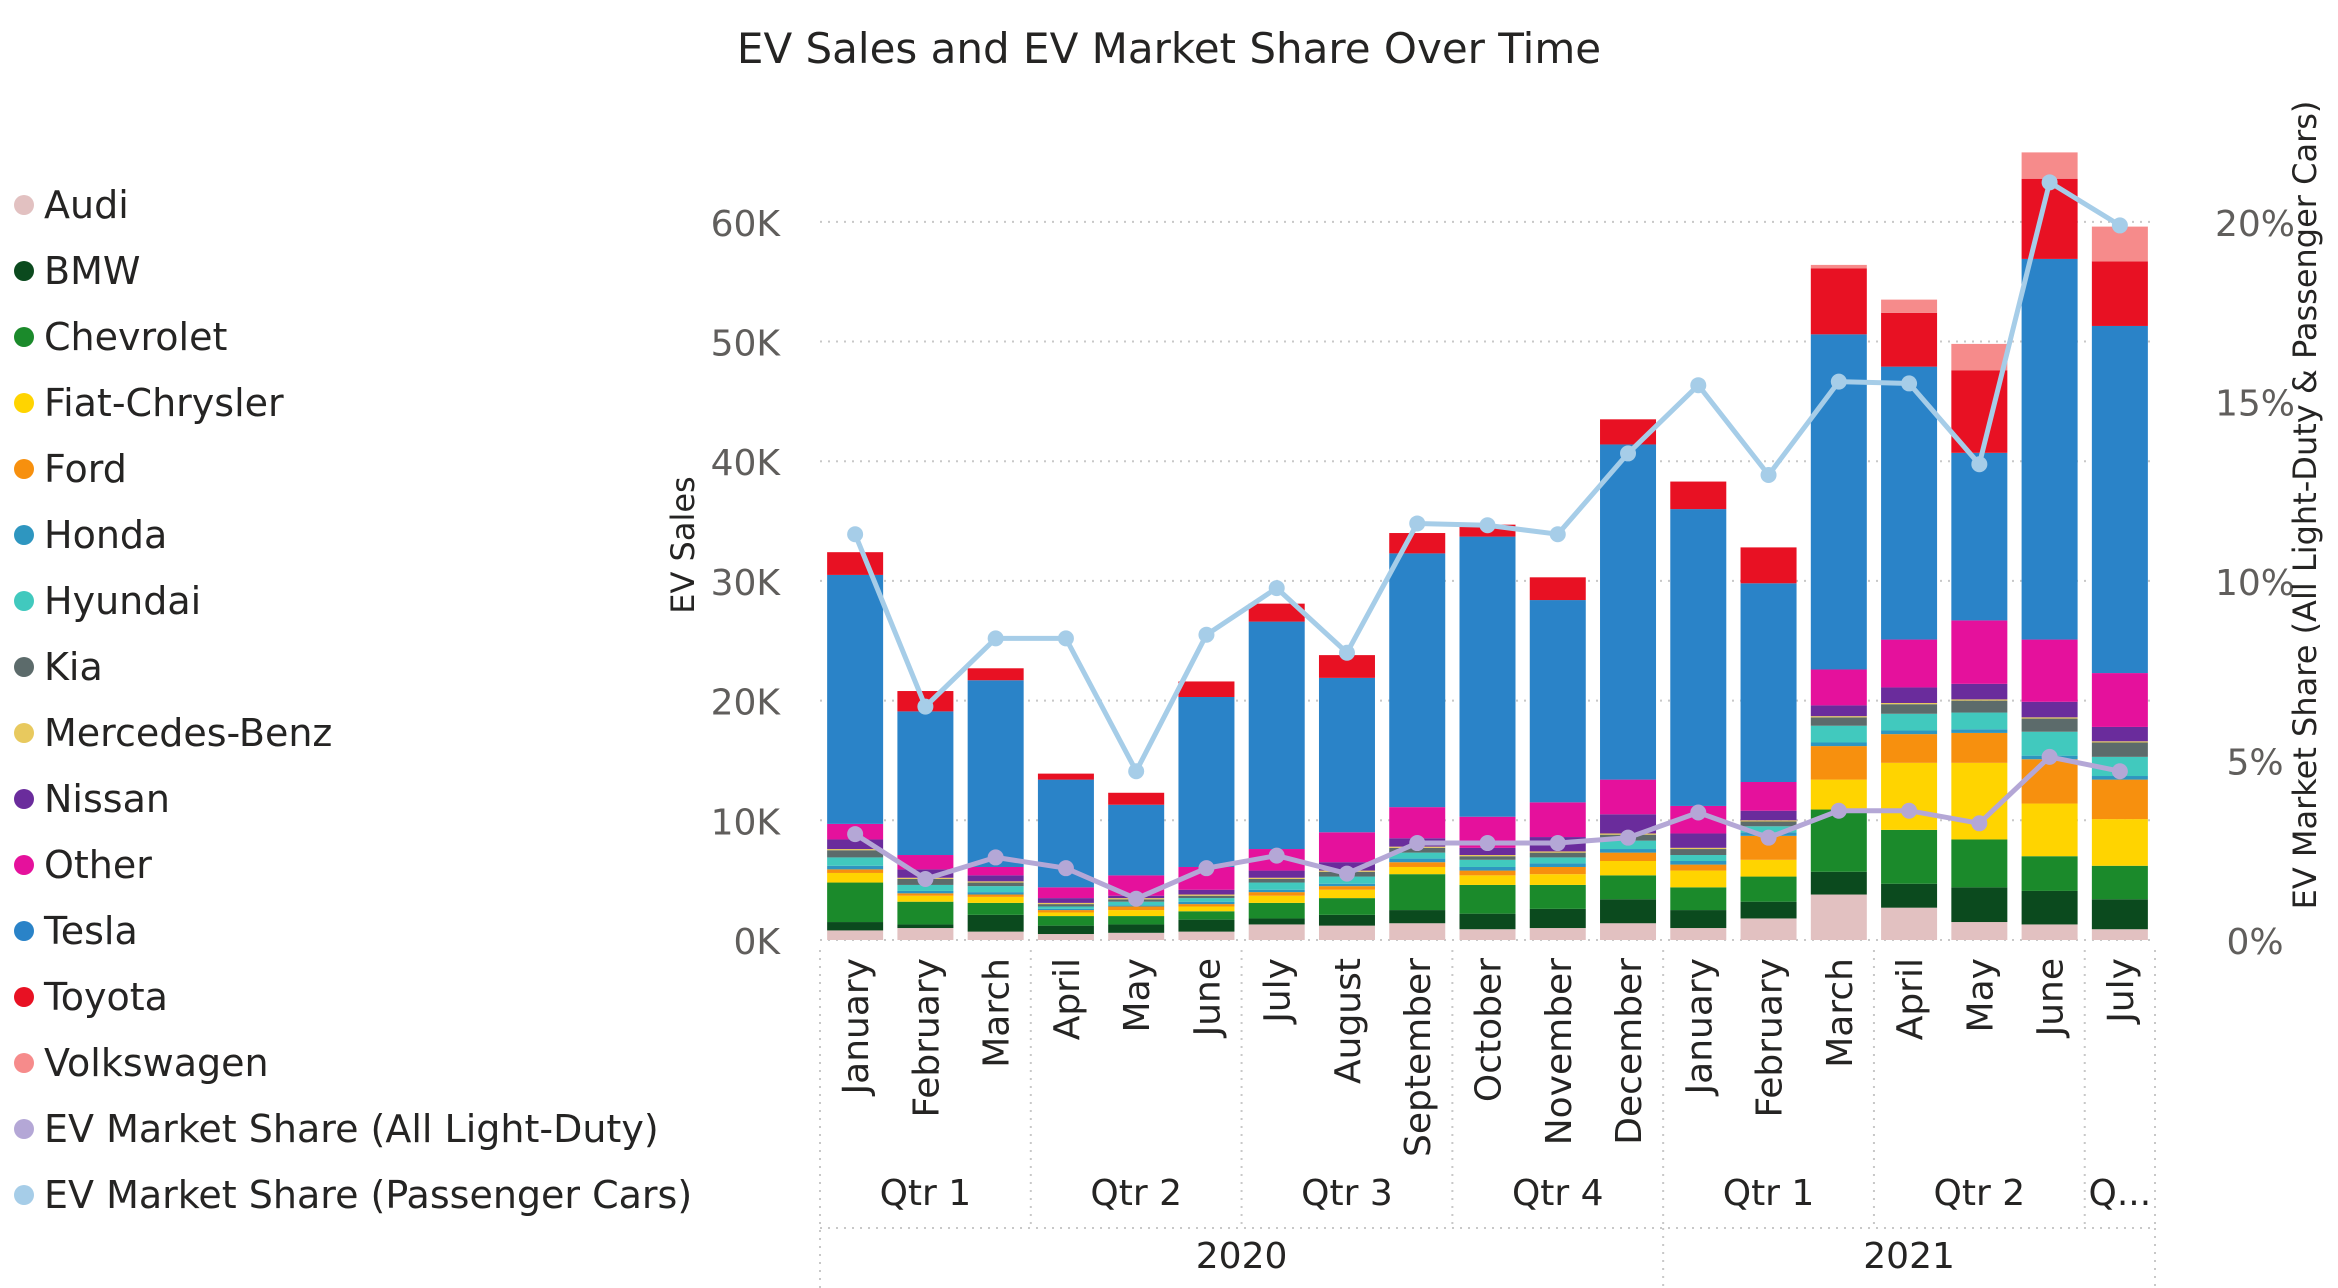  Describe the element at coordinates (353, 271) in the screenshot. I see `legend-item-bmw: BMW` at that location.